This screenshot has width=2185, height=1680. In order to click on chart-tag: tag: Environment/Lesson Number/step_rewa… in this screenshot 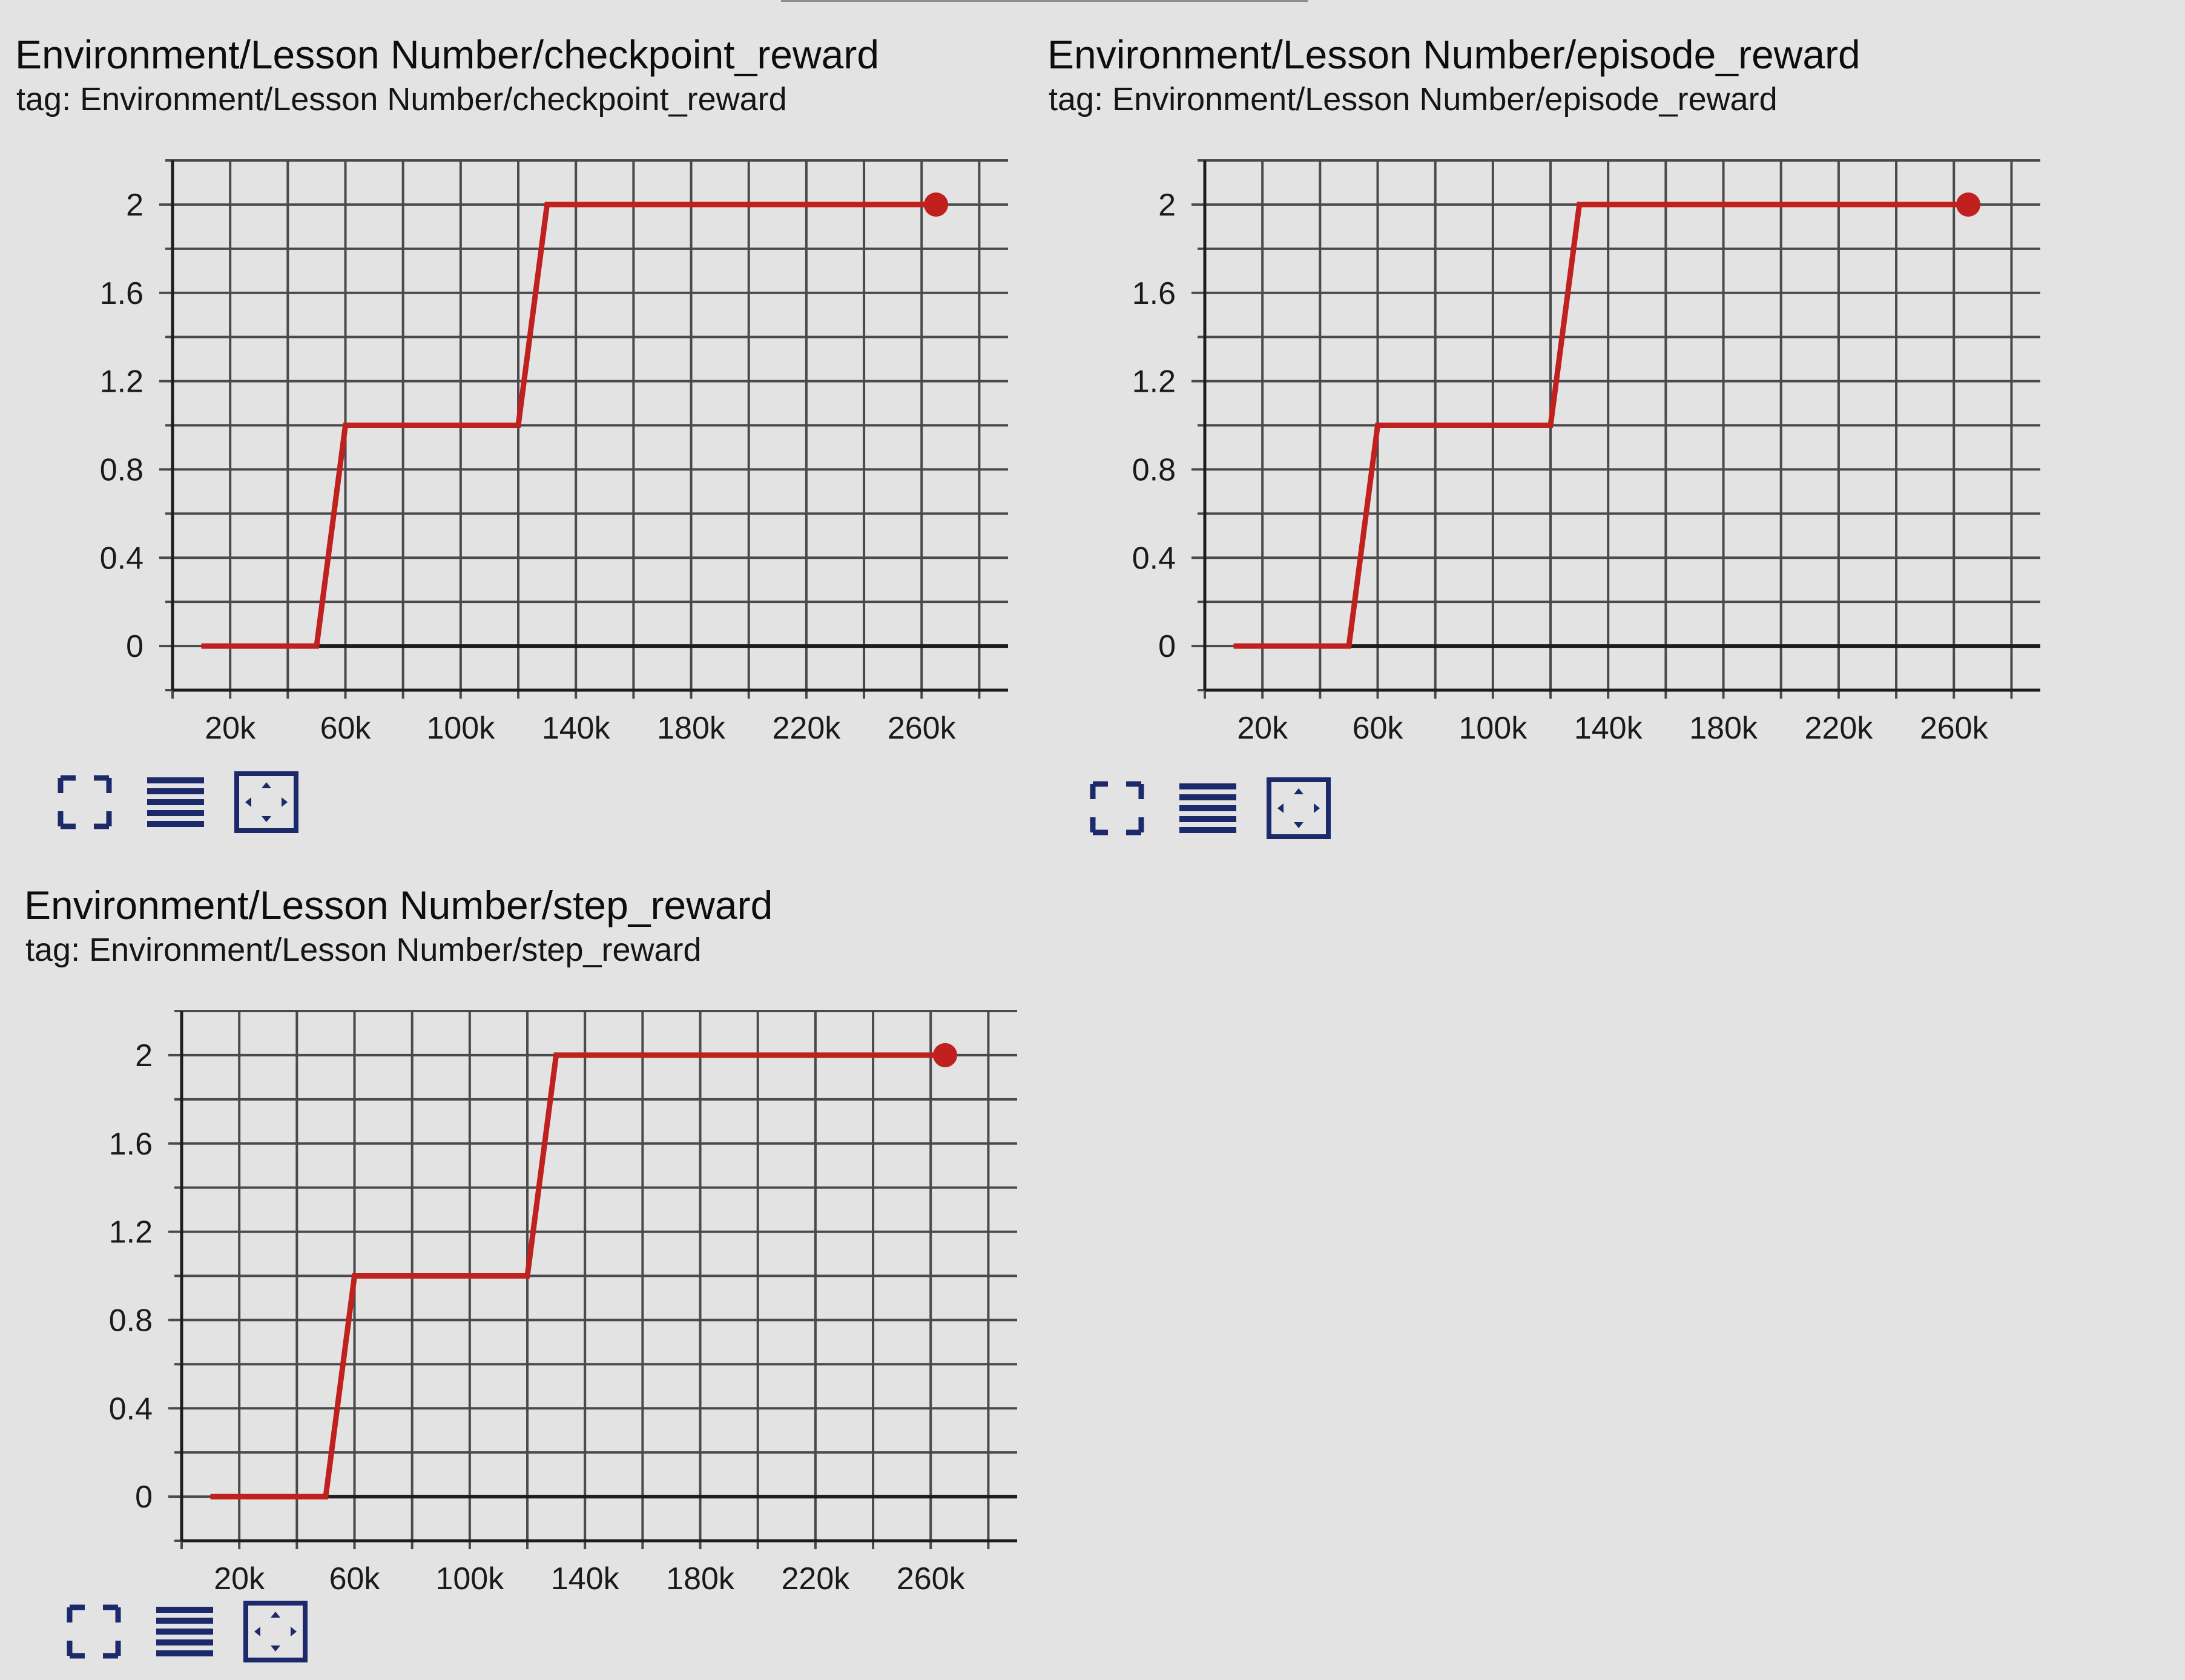, I will do `click(363, 950)`.